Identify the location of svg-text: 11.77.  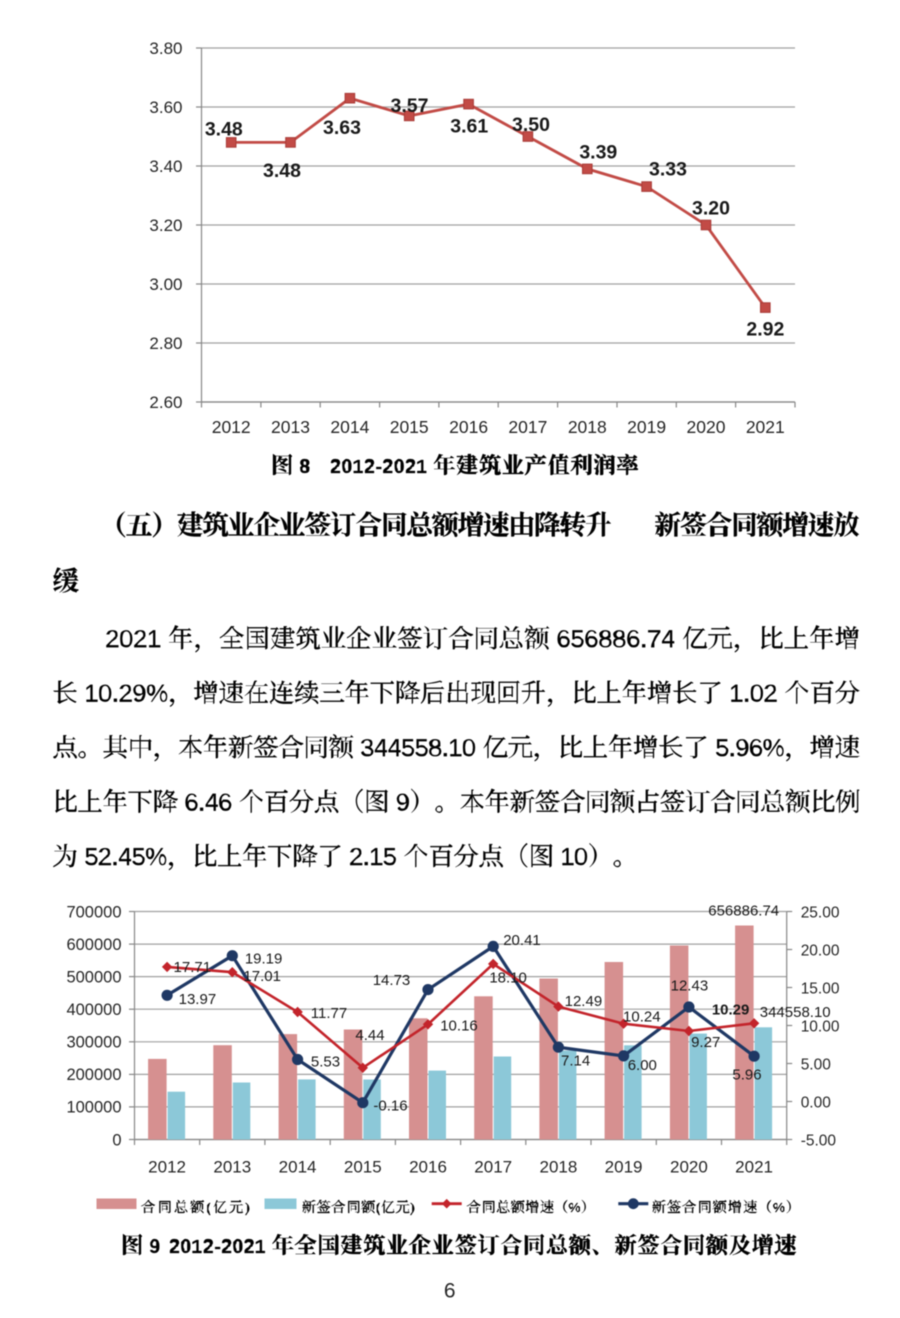
(329, 1013).